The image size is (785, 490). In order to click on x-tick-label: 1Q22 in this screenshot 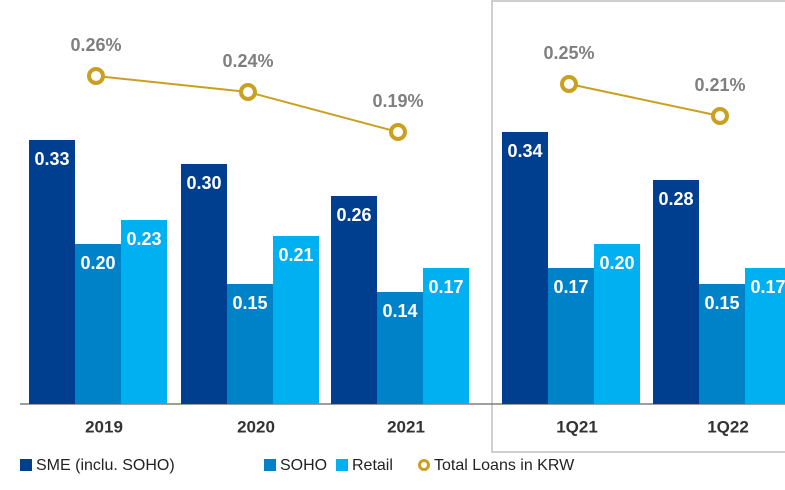, I will do `click(728, 426)`.